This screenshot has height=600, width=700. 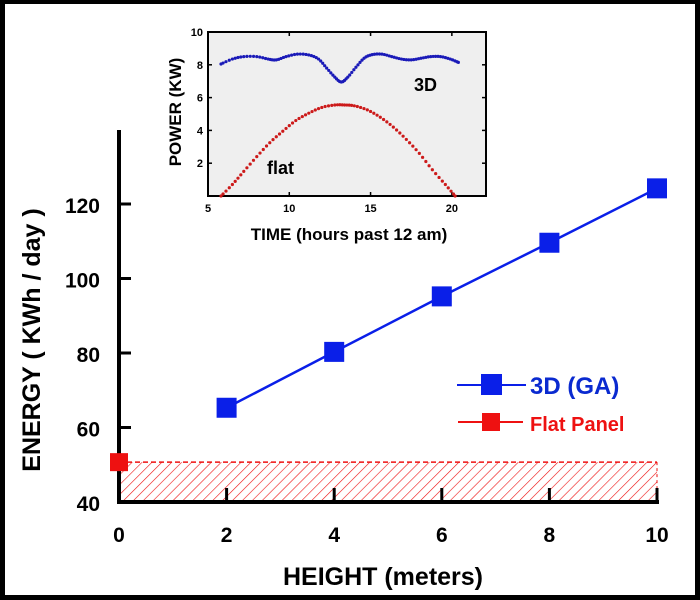 I want to click on legend: 3D (GA) Flat Panel, so click(x=540, y=404).